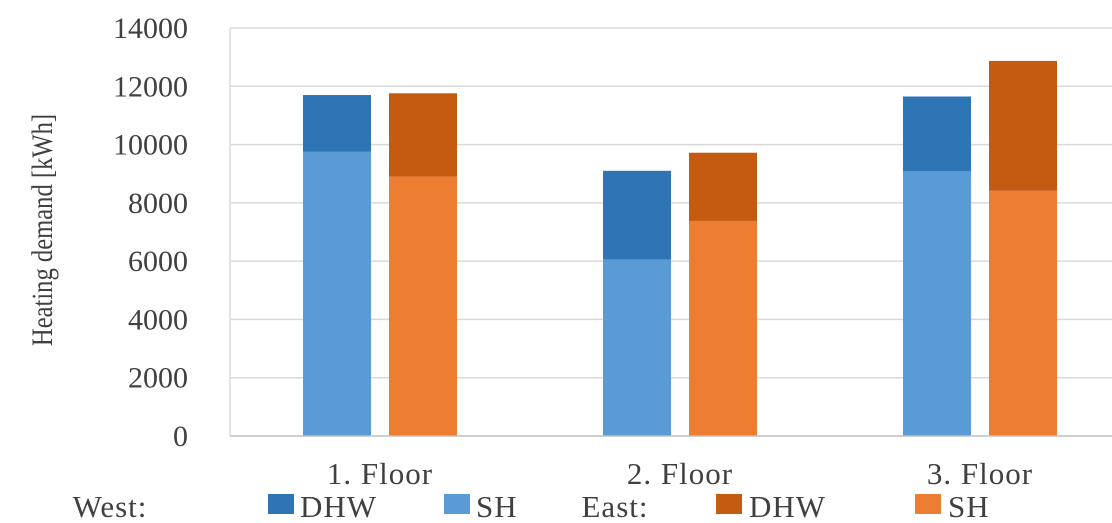 The image size is (1112, 523). I want to click on legend-group-label: West:, so click(110, 506).